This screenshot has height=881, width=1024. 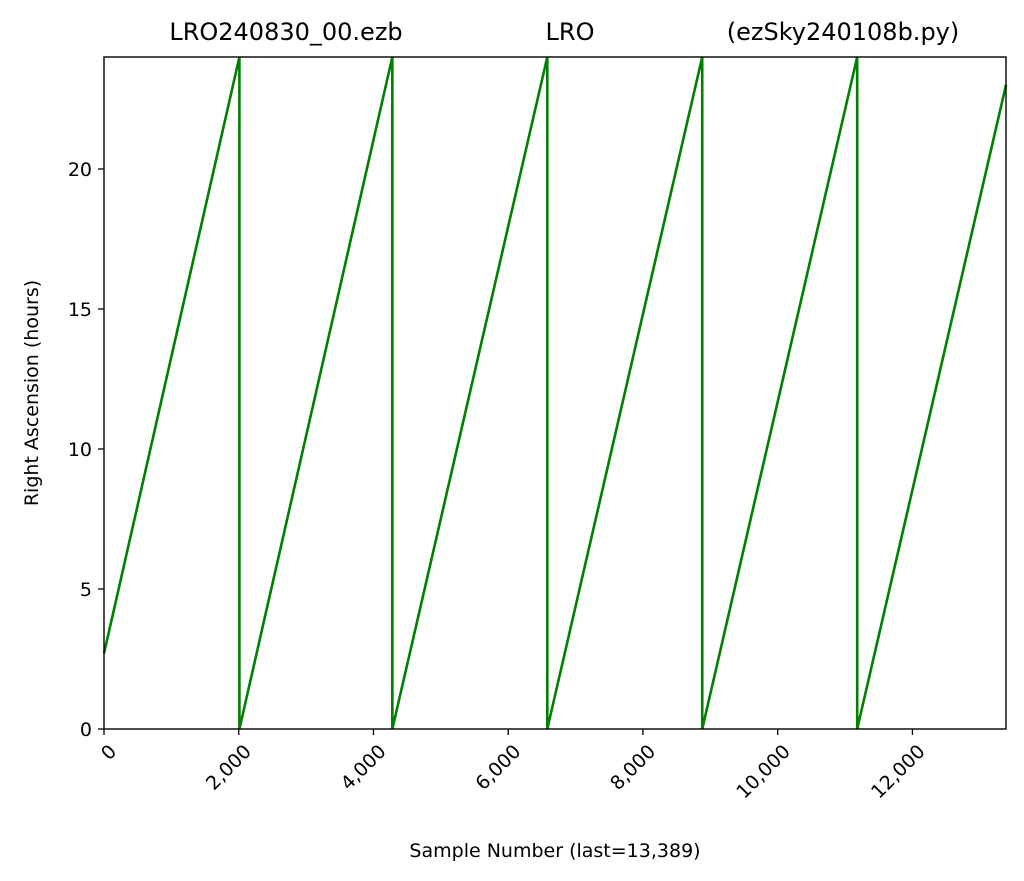 I want to click on x-tick-label: 2,000, so click(x=229, y=768).